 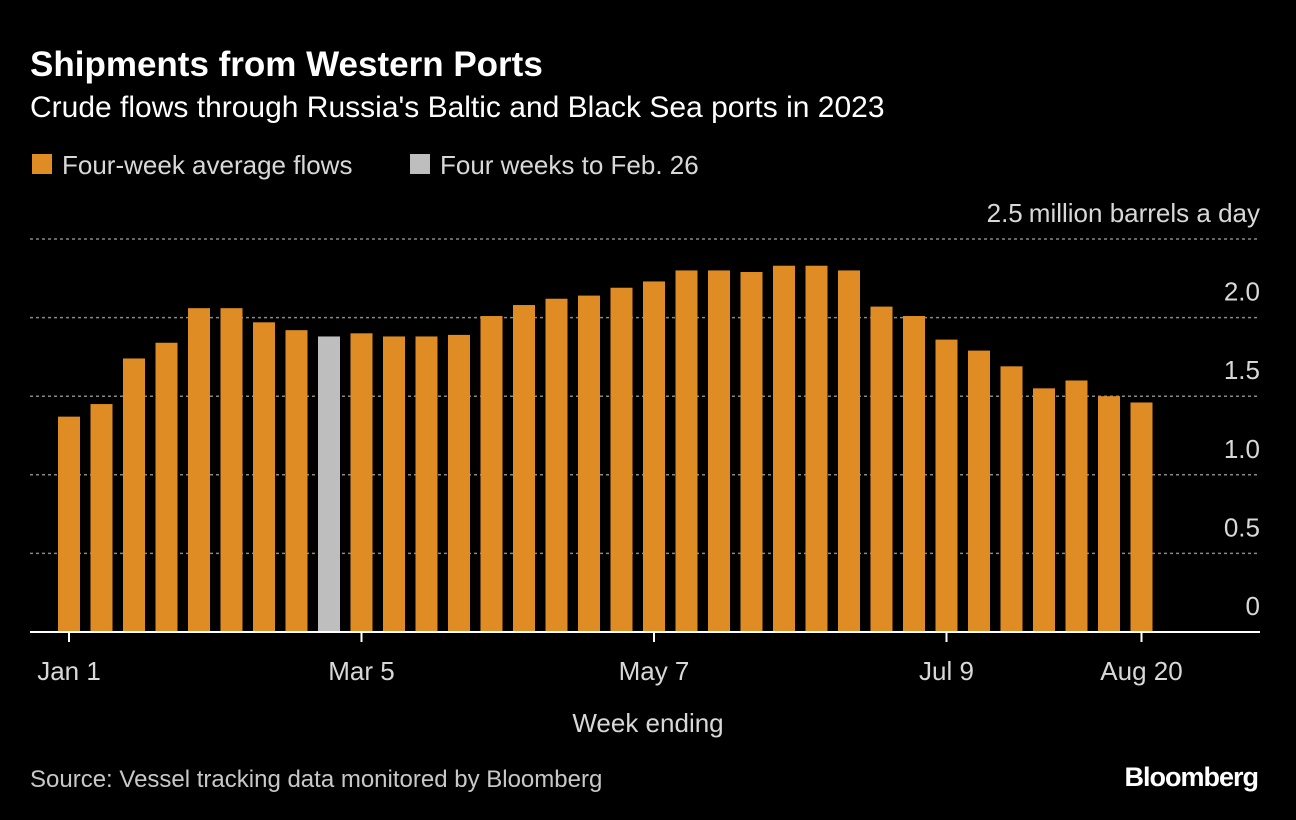 I want to click on legend-swatch-average, so click(x=42, y=164).